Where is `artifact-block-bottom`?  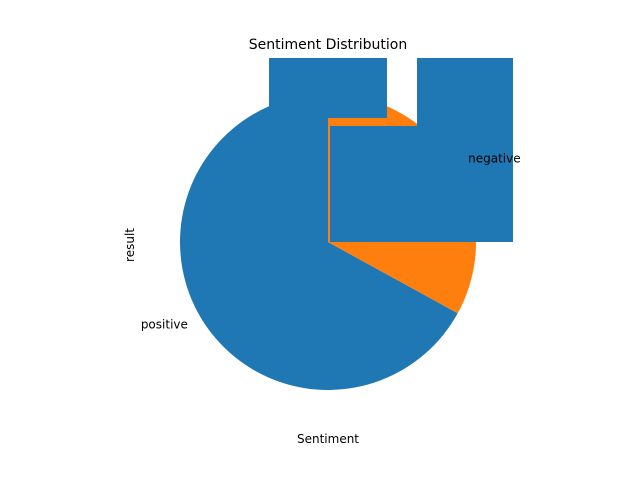 artifact-block-bottom is located at coordinates (421, 184).